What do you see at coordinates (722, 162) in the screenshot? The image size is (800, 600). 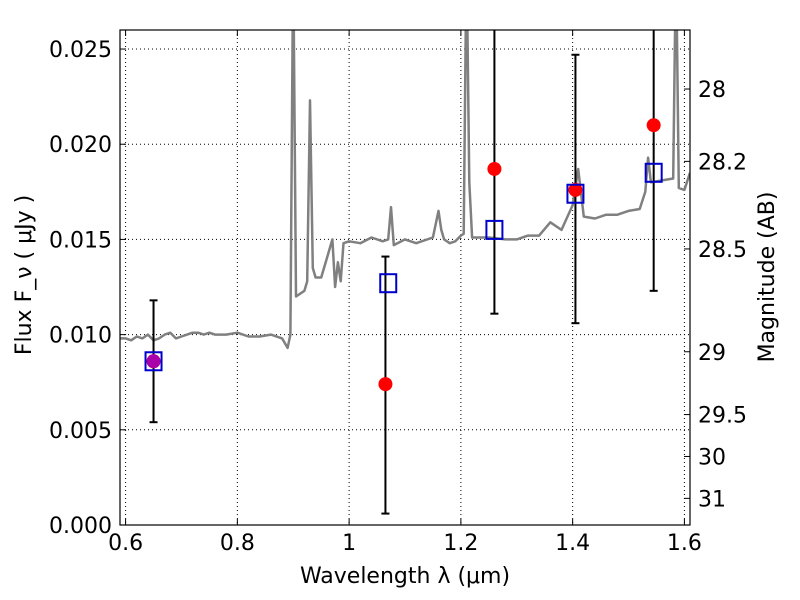 I see `magnitude-tick-label: 28.2` at bounding box center [722, 162].